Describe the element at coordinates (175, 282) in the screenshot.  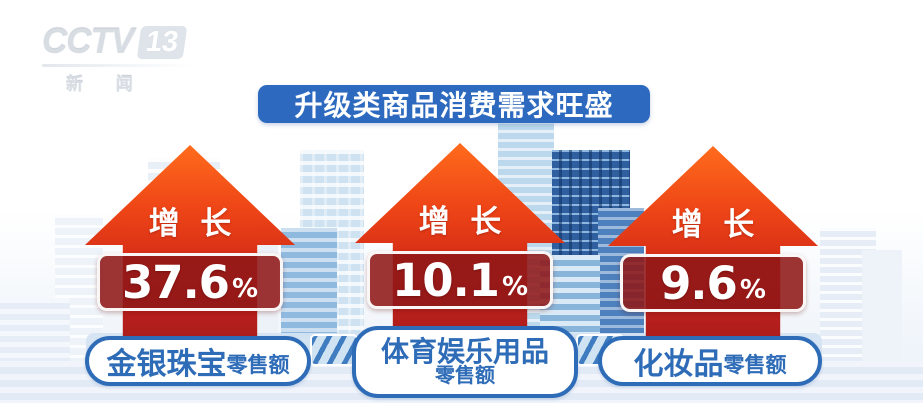
I see `growth-value: 37.6` at that location.